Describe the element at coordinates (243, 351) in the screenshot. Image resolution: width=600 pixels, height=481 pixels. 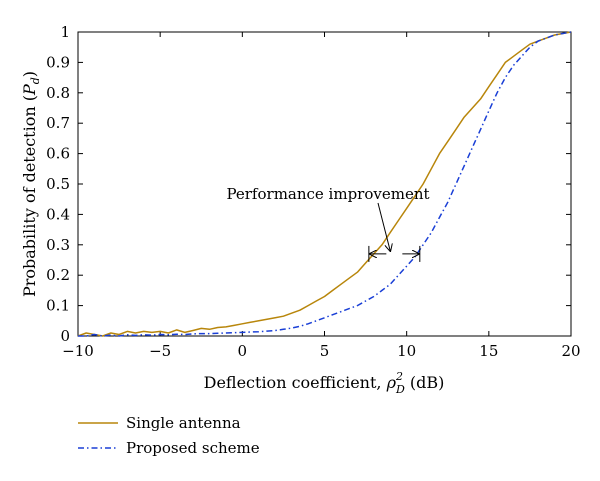
I see `x-tick-label: 0` at that location.